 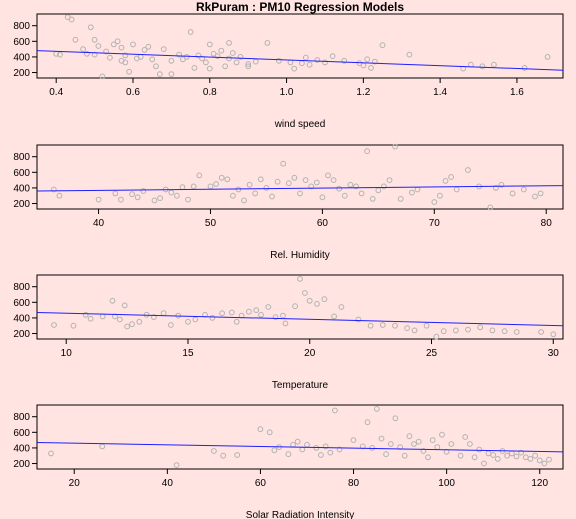 I want to click on x-tick-label: 50, so click(x=211, y=223).